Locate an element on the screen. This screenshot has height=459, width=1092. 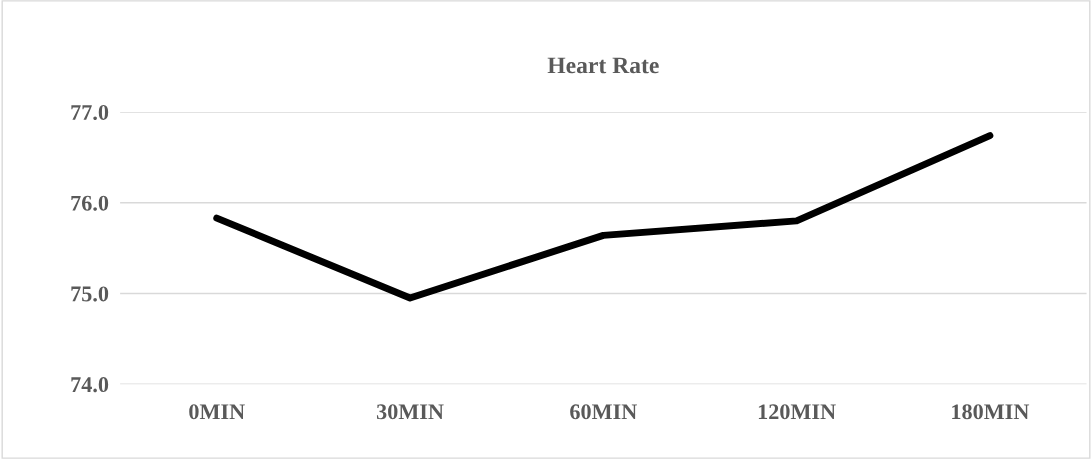
y-tick-label: 75.0 is located at coordinates (90, 294).